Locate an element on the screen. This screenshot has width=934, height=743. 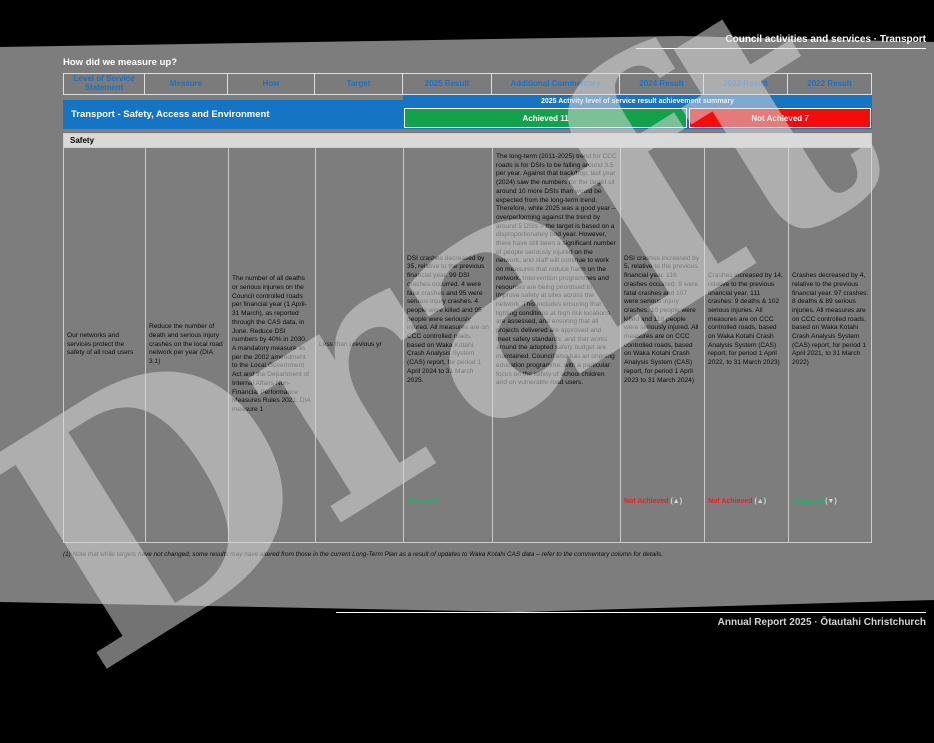
result-2025-status: Achieved is located at coordinates (422, 501).